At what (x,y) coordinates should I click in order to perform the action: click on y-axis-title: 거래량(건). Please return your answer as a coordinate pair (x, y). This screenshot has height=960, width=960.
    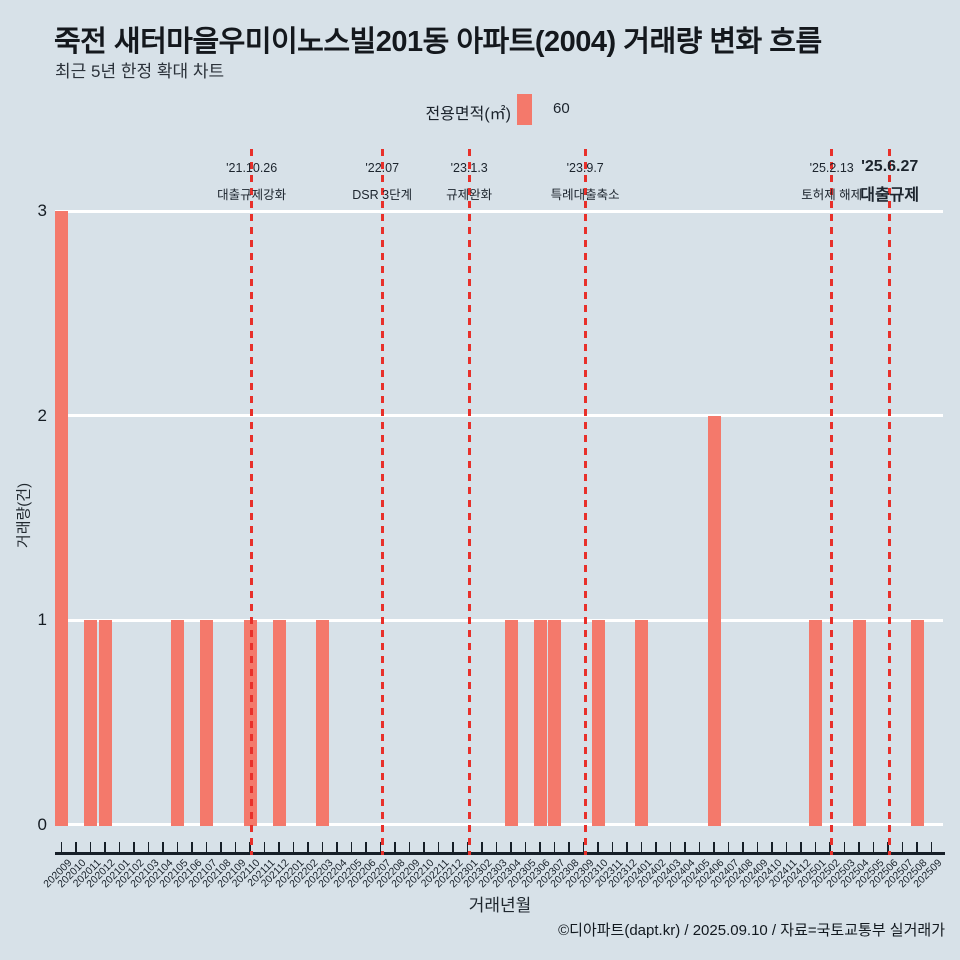
    Looking at the image, I should click on (24, 515).